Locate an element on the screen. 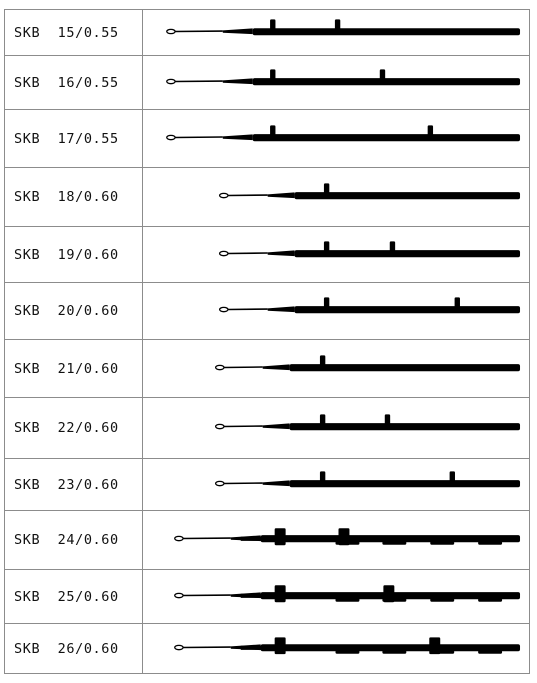 Image resolution: width=537 pixels, height=683 pixels. model-label-cell: SKB 16/0.55 is located at coordinates (73, 82).